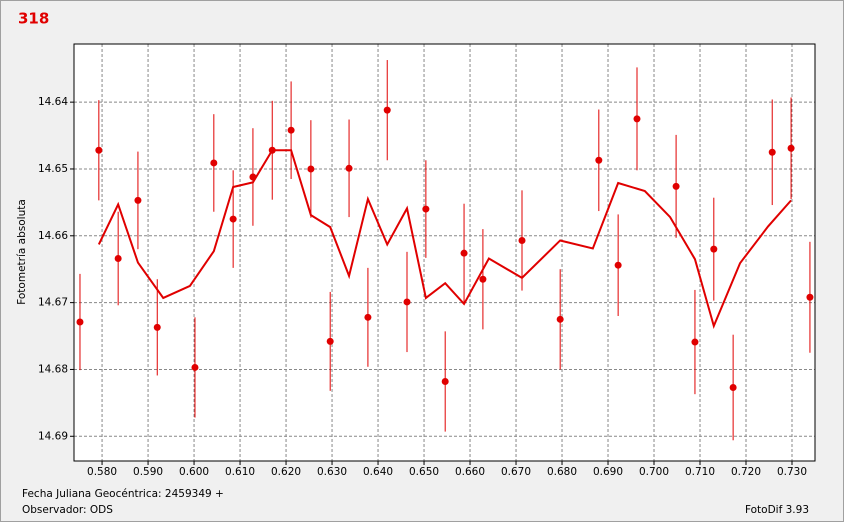 This screenshot has width=844, height=522. What do you see at coordinates (286, 472) in the screenshot?
I see `x-tick-label: 0.620` at bounding box center [286, 472].